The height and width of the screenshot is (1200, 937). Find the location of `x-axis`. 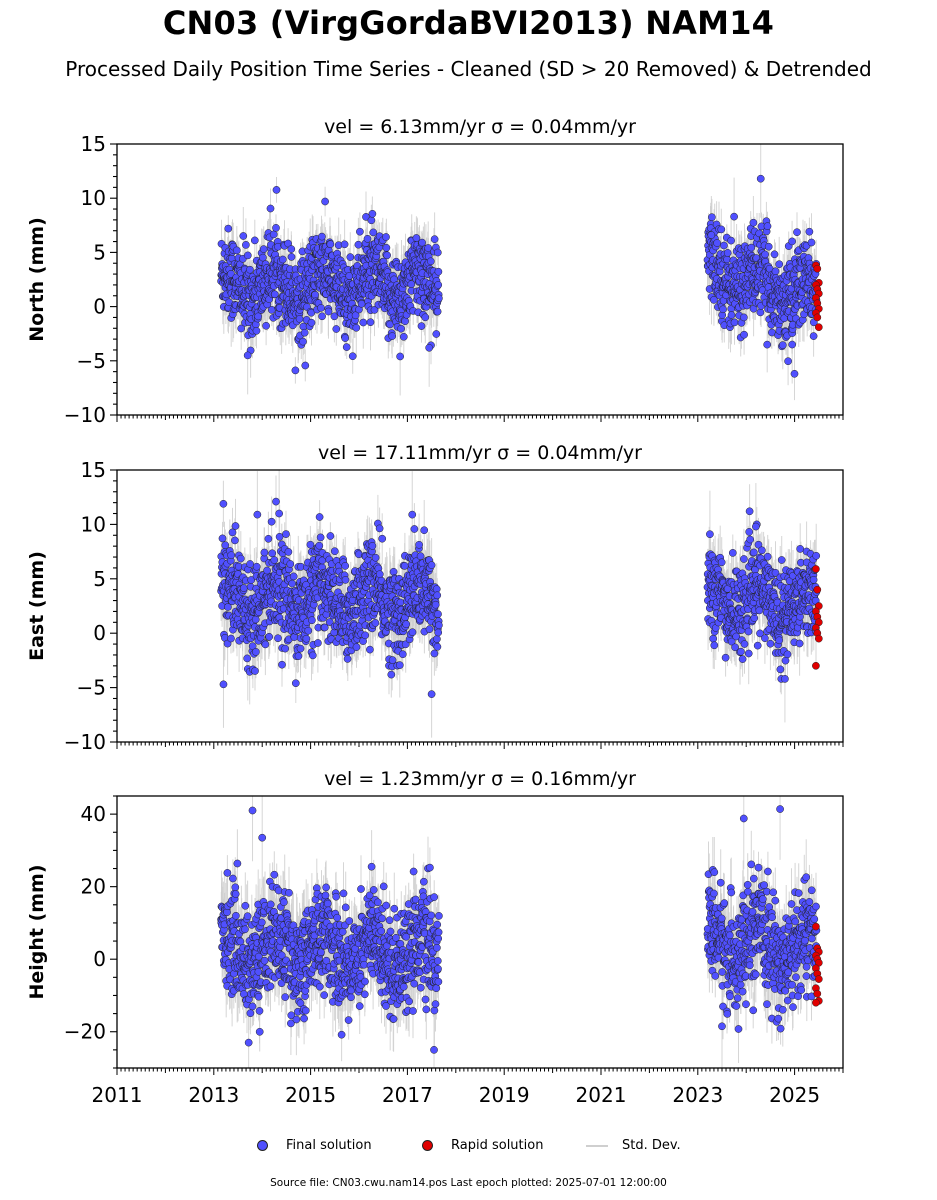

x-axis is located at coordinates (480, 418).